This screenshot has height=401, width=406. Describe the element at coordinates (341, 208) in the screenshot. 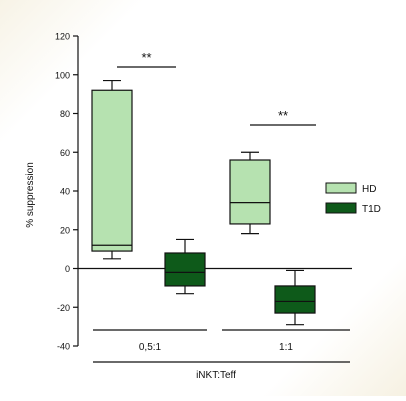

I see `legend-swatch-t1d` at that location.